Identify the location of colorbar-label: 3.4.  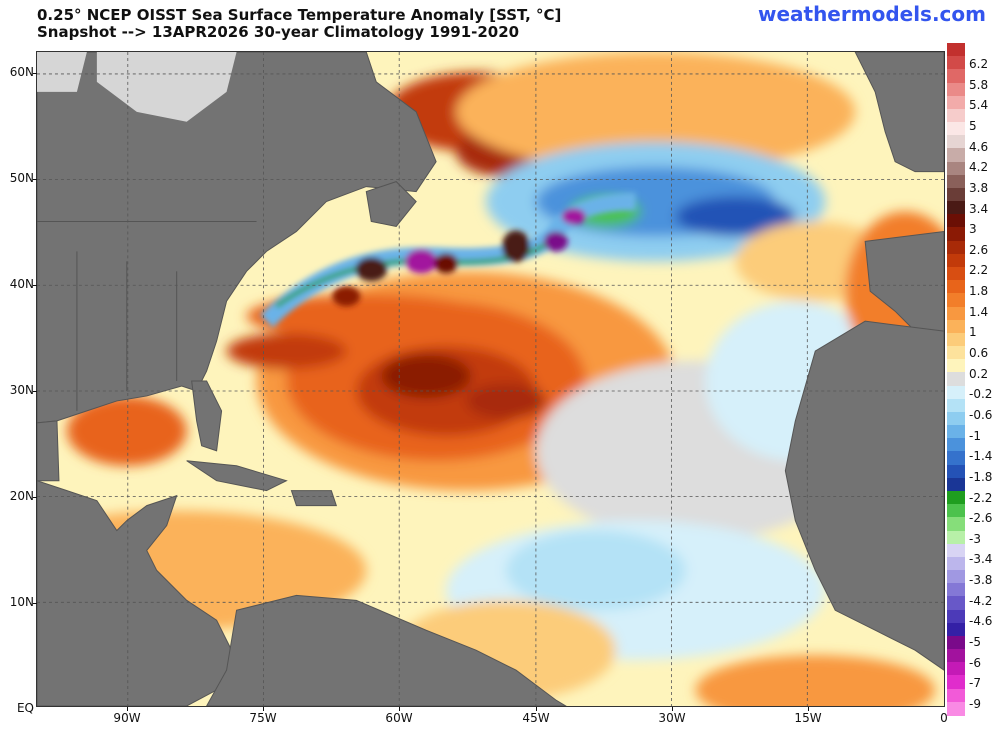
(979, 208).